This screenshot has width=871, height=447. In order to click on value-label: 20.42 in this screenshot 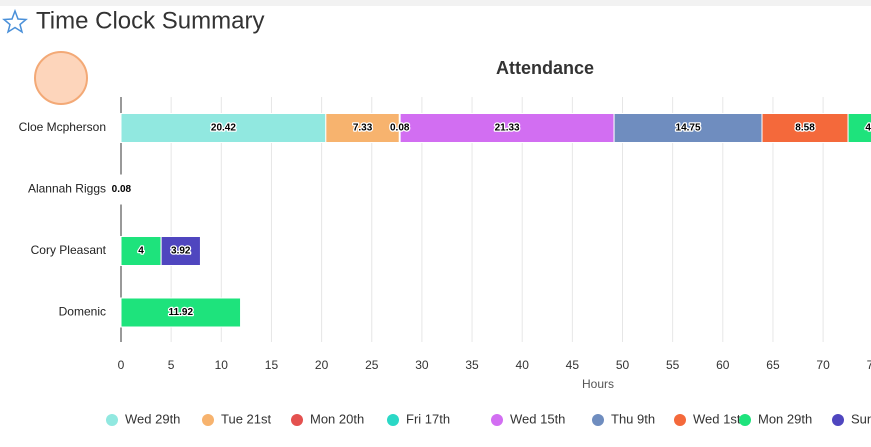, I will do `click(223, 128)`.